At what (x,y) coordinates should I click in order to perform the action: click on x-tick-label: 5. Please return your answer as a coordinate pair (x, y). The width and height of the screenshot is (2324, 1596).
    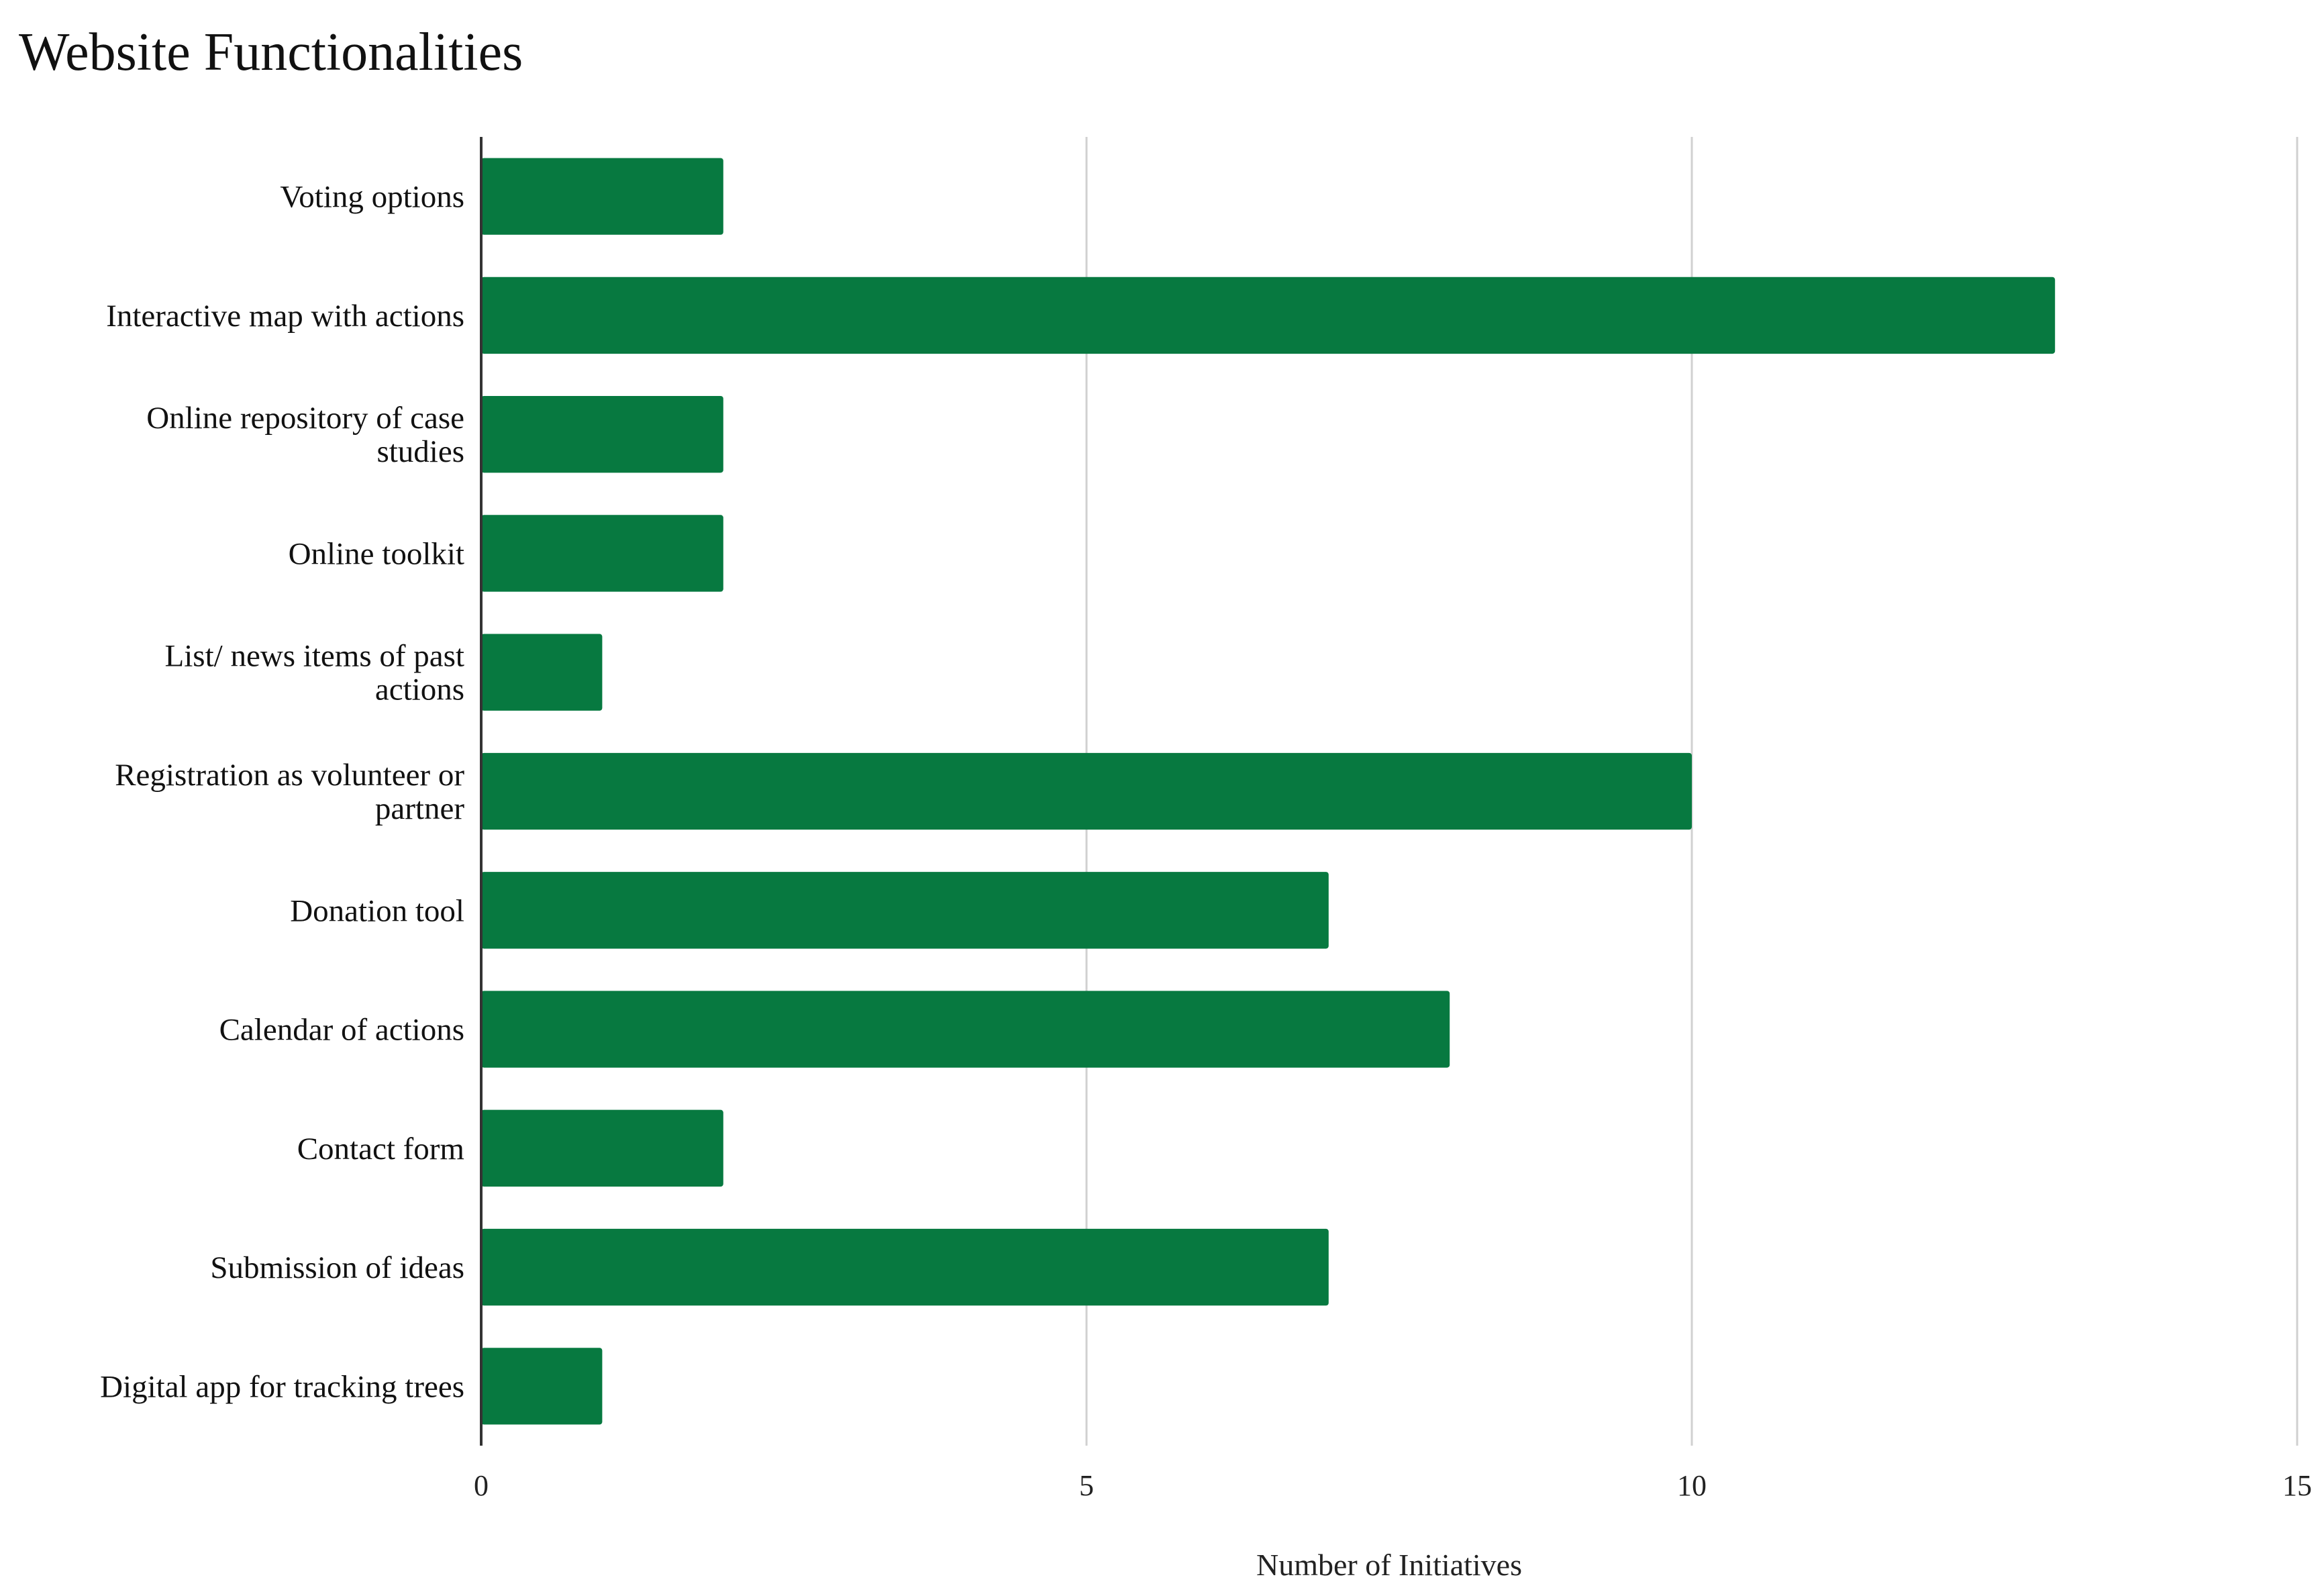
    Looking at the image, I should click on (1086, 1485).